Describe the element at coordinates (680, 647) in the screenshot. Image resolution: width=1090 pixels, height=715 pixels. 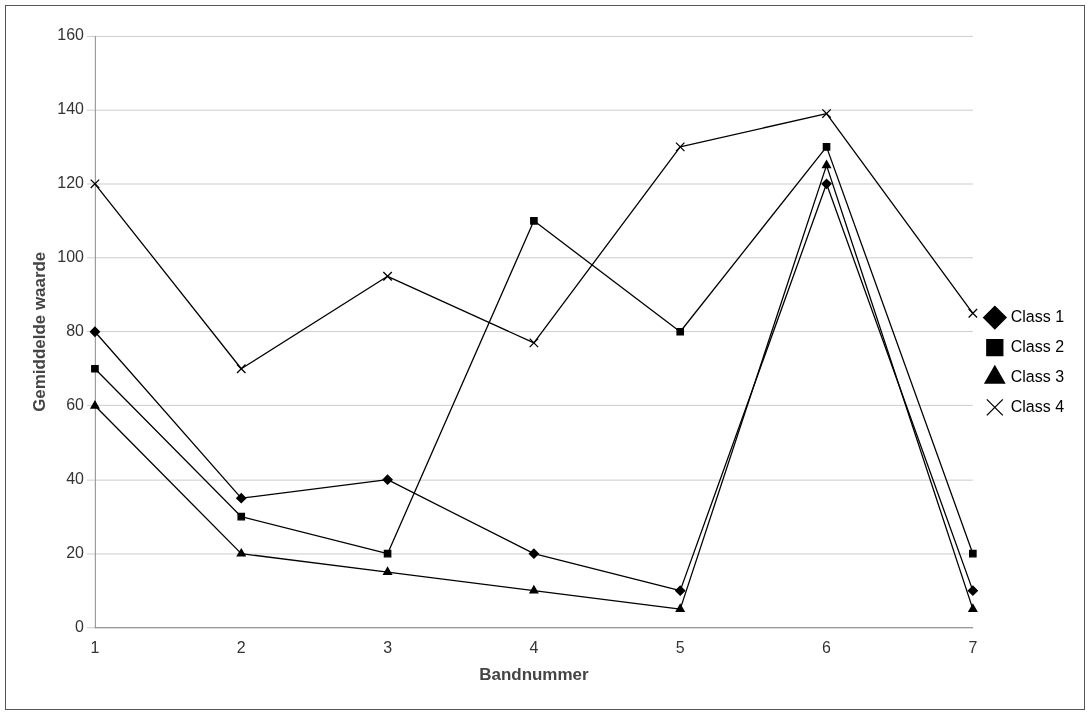
I see `x-tick-label: 5` at that location.